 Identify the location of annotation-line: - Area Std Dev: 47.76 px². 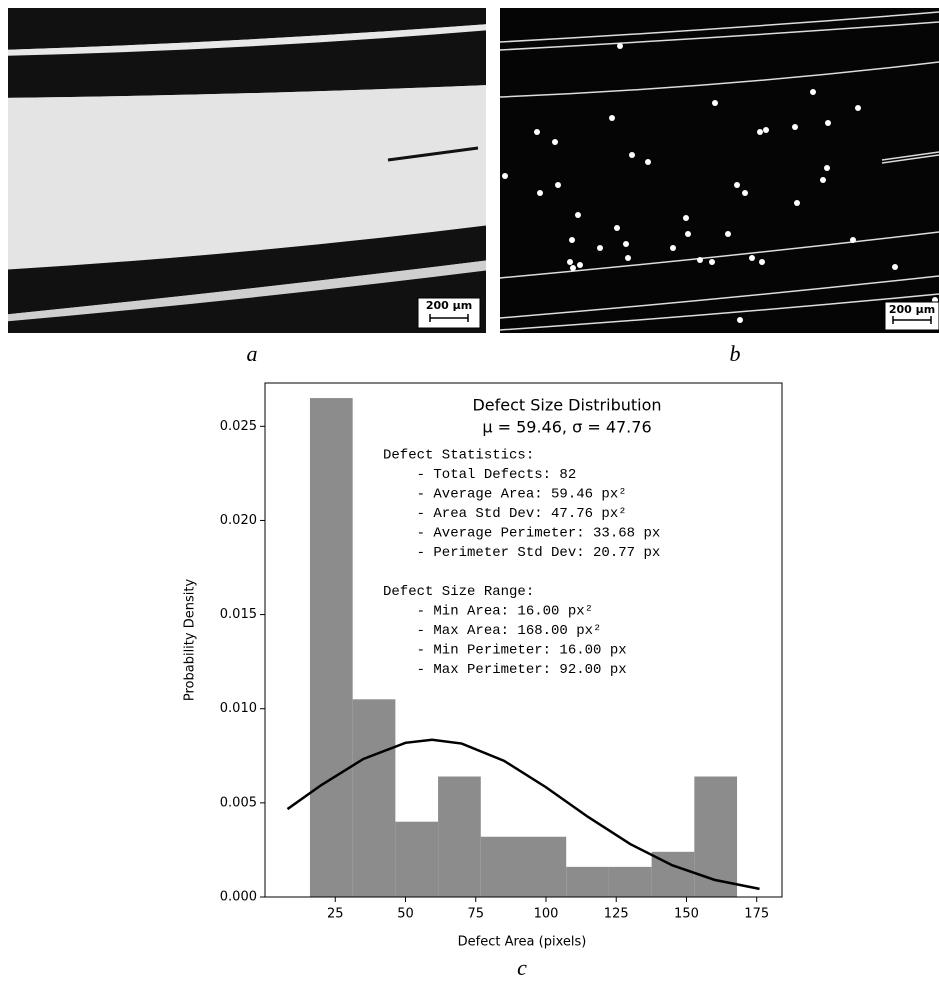
(505, 514).